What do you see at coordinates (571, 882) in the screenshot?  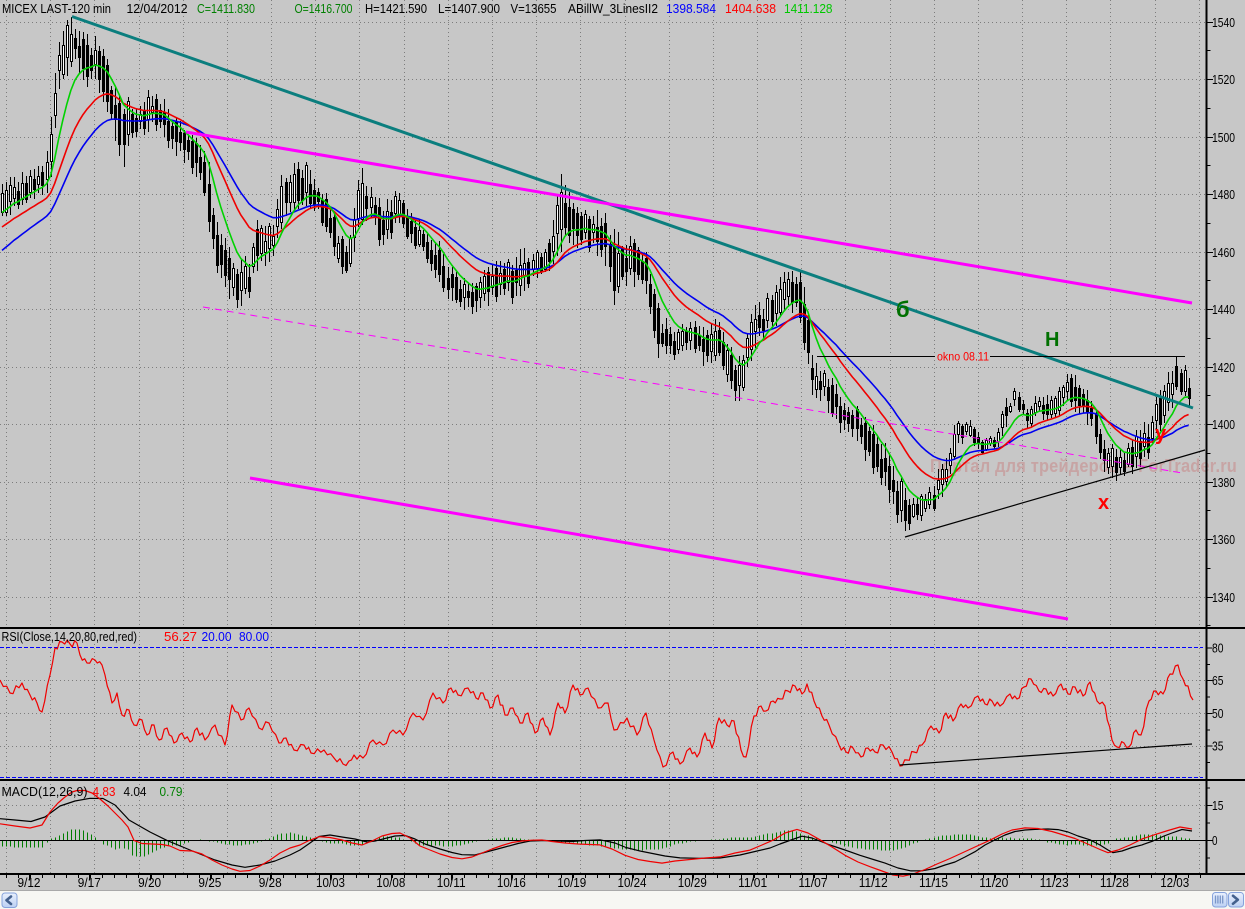 I see `svg-text: 10/19` at bounding box center [571, 882].